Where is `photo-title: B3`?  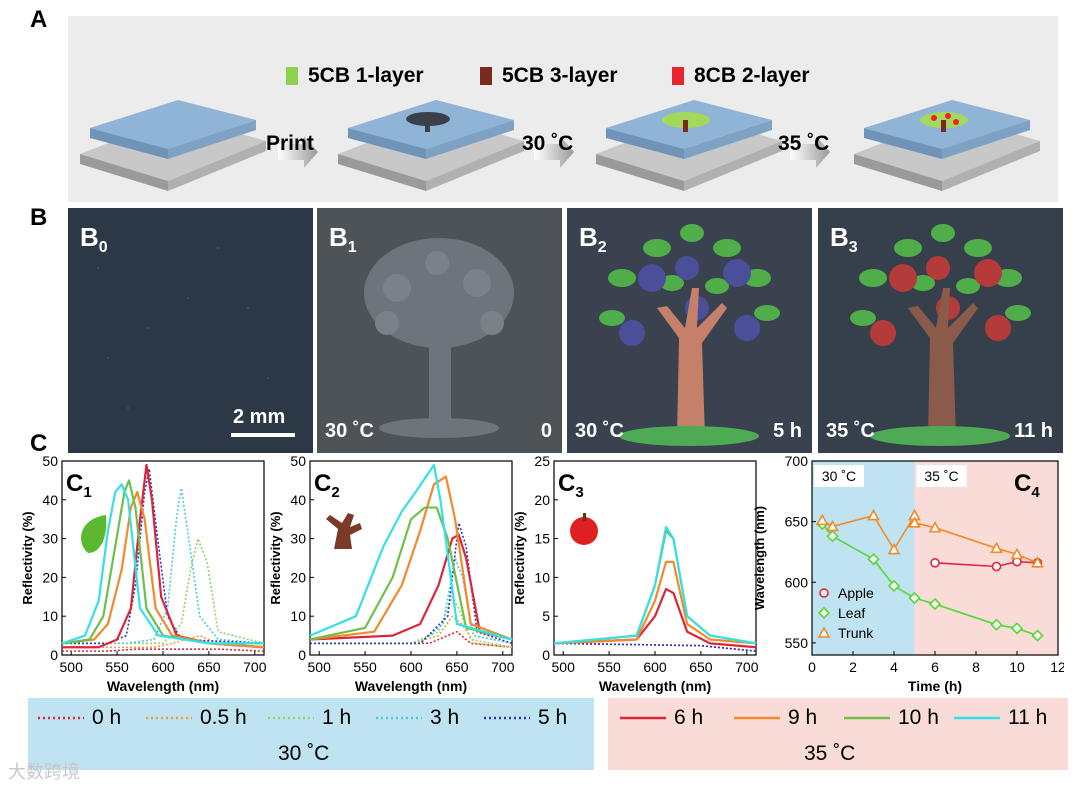
photo-title: B3 is located at coordinates (844, 239).